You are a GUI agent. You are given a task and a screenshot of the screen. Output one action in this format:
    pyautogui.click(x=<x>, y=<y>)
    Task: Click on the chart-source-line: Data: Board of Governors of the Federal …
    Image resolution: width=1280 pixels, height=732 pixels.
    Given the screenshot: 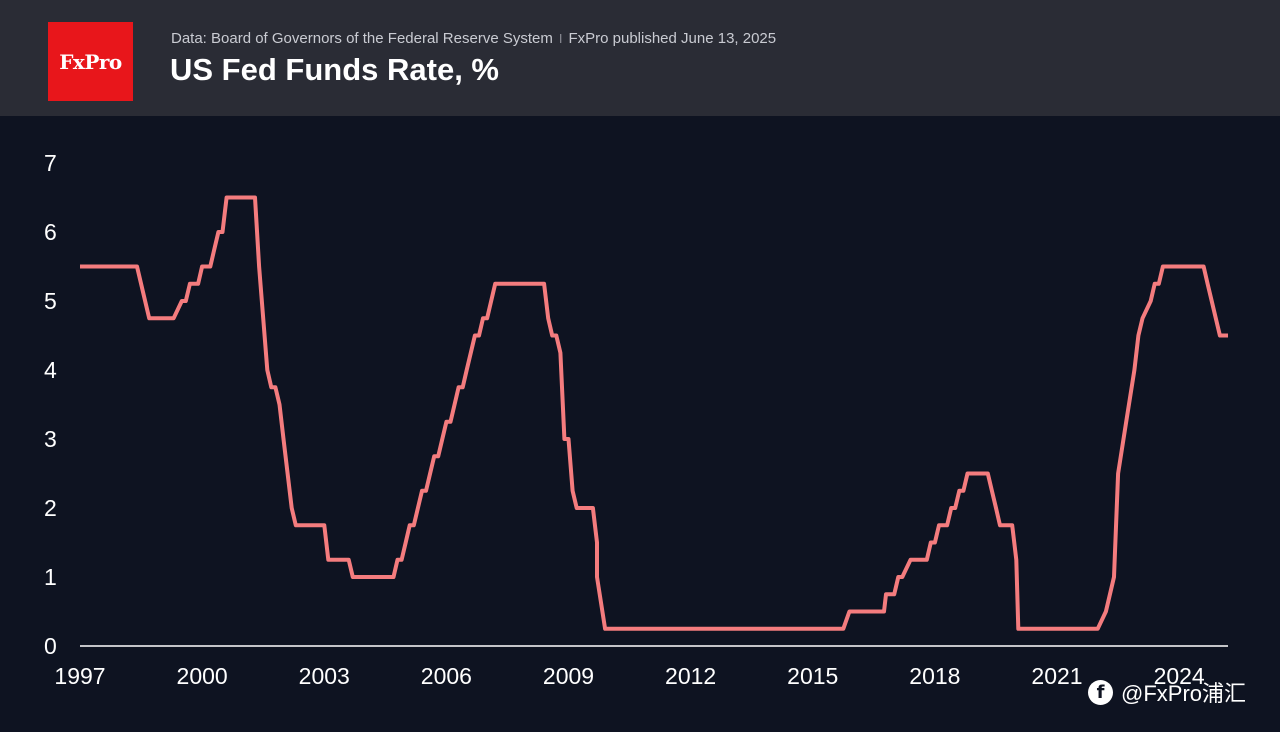 What is the action you would take?
    pyautogui.click(x=473, y=38)
    